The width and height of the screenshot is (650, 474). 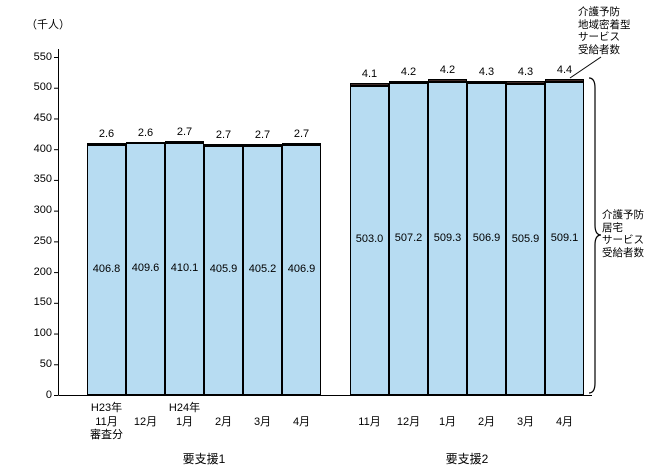 What do you see at coordinates (48, 25) in the screenshot?
I see `y-axis-unit-label: （千人）` at bounding box center [48, 25].